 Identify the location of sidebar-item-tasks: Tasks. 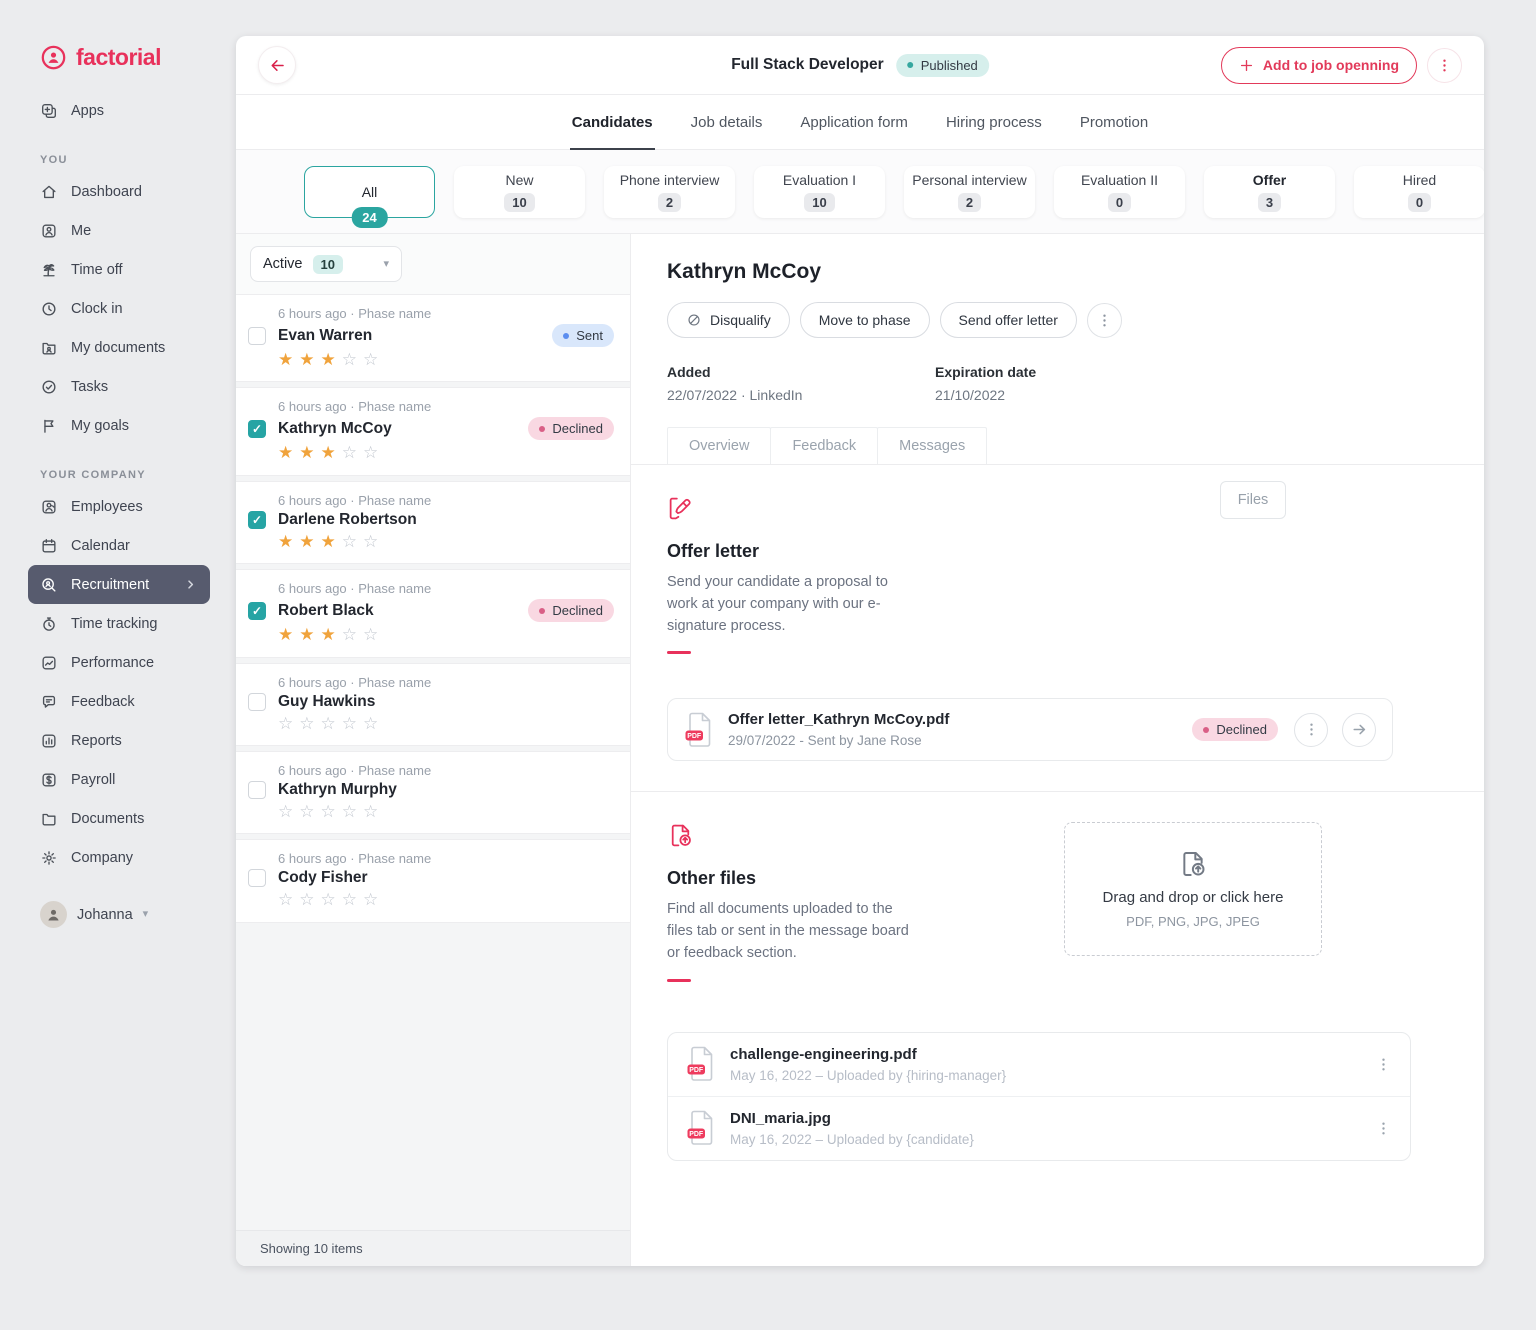
(132, 386).